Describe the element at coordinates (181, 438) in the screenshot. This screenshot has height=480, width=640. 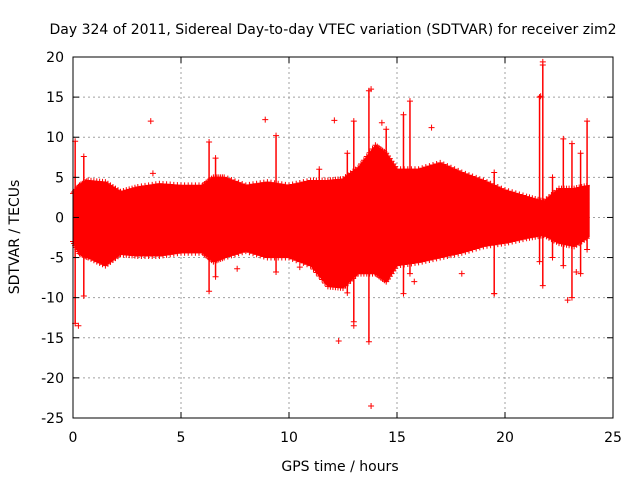
I see `x-tick-label: 5` at that location.